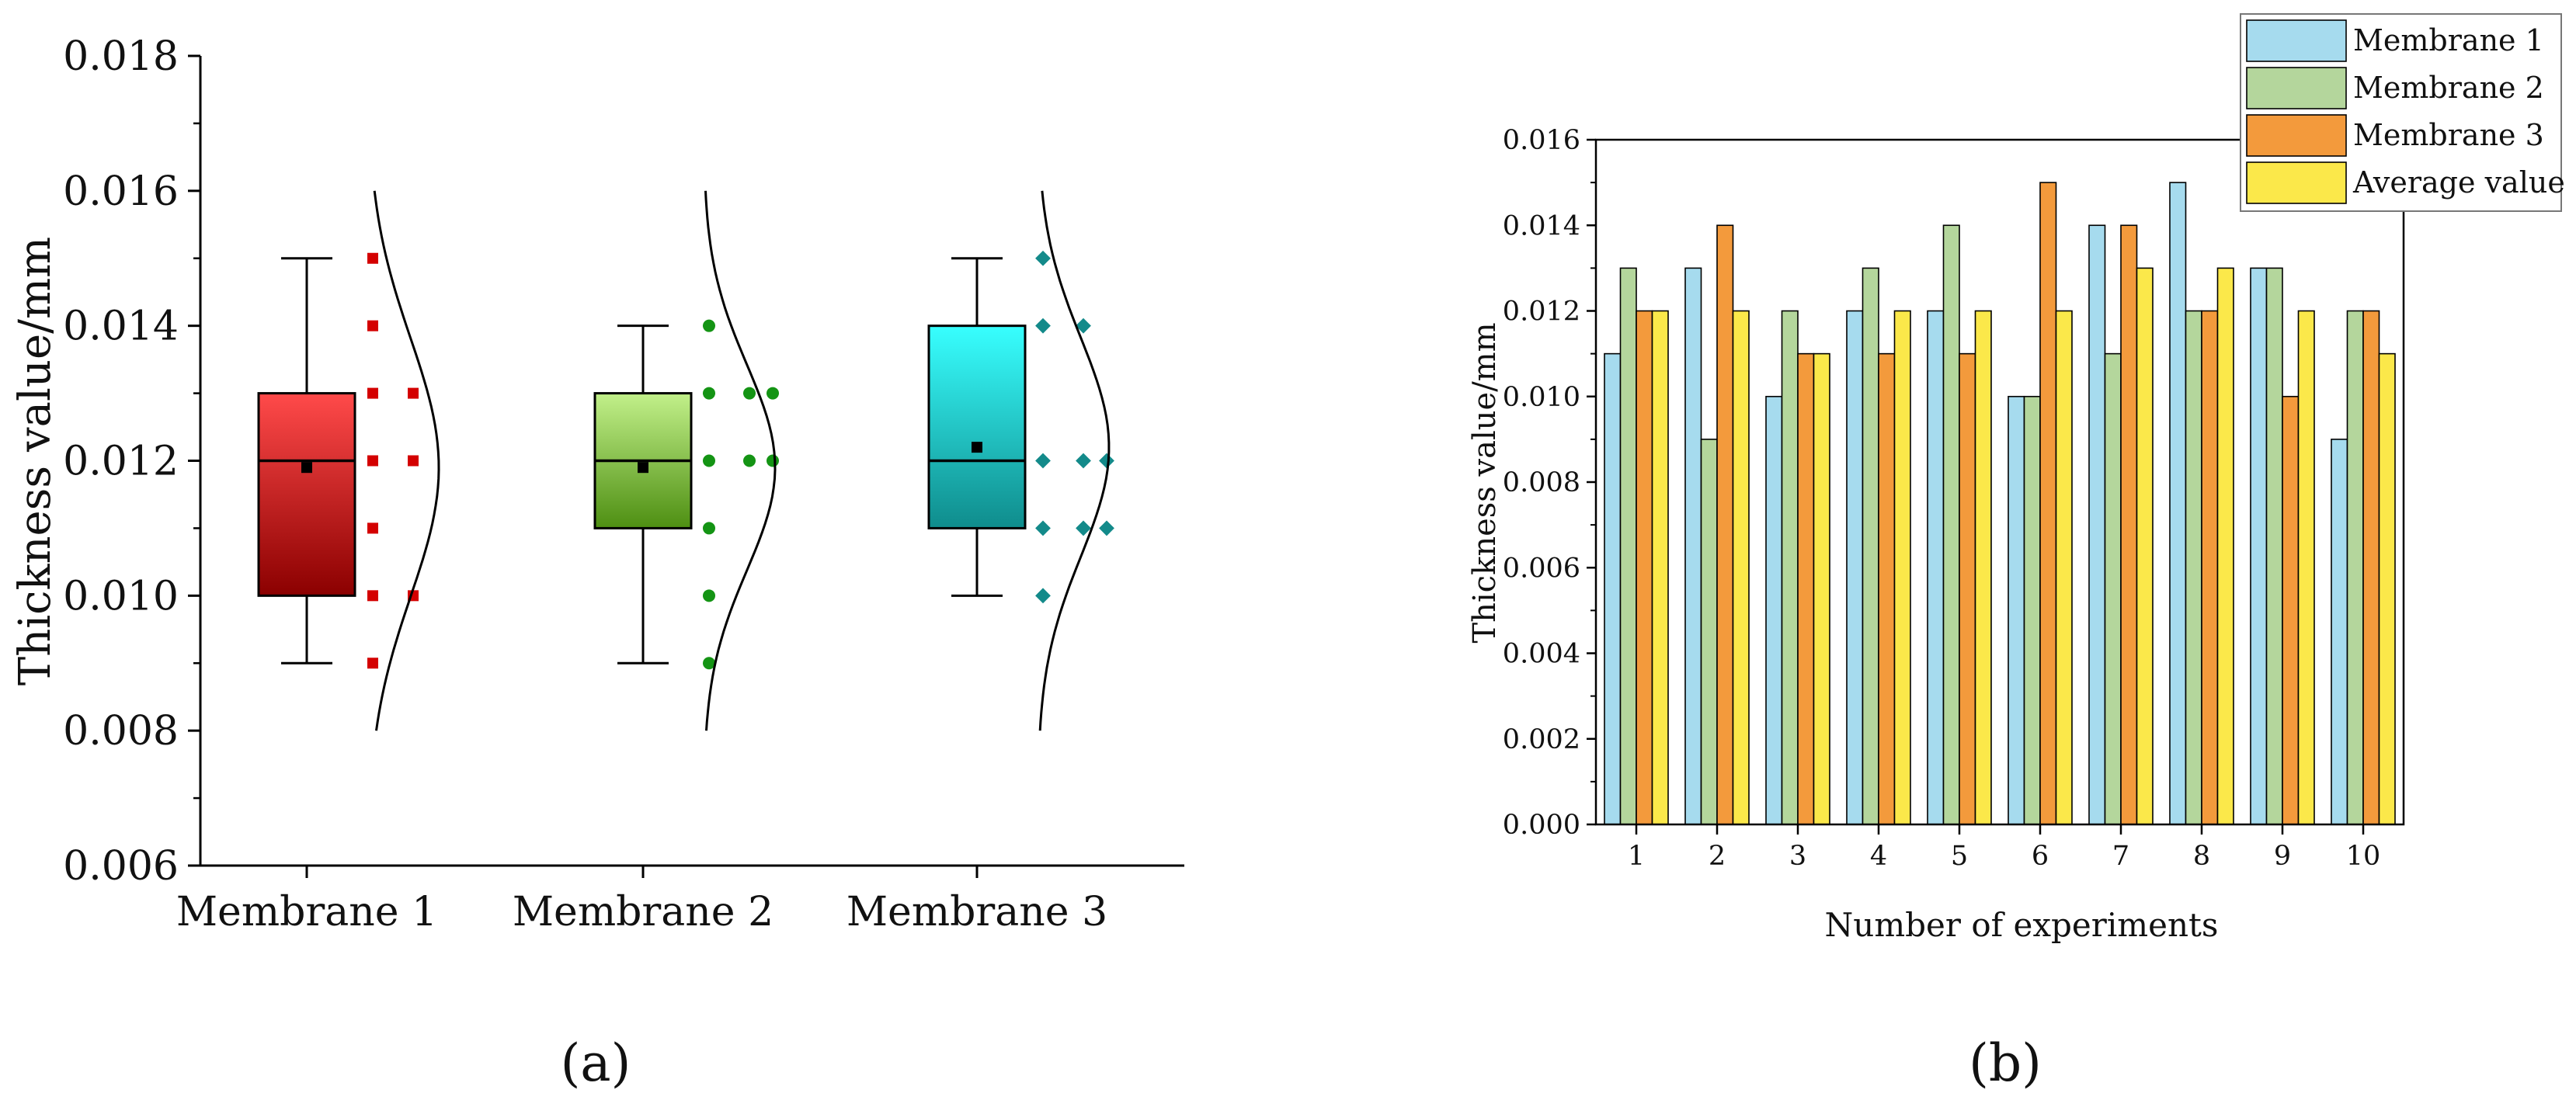  I want to click on legend-label: Membrane 1, so click(2448, 40).